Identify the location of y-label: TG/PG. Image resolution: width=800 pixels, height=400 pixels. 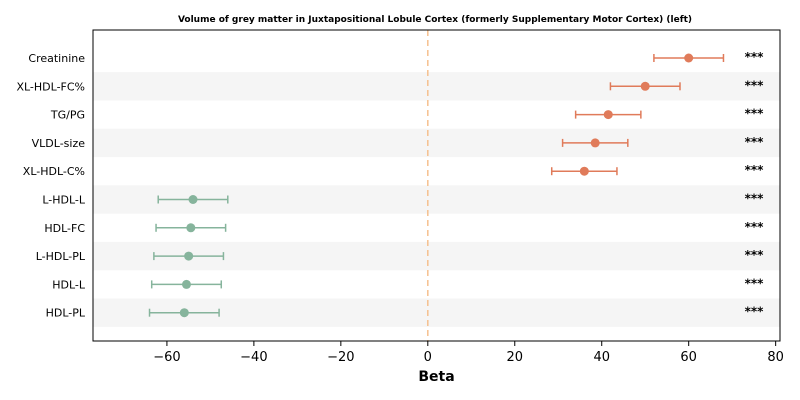
(67, 115).